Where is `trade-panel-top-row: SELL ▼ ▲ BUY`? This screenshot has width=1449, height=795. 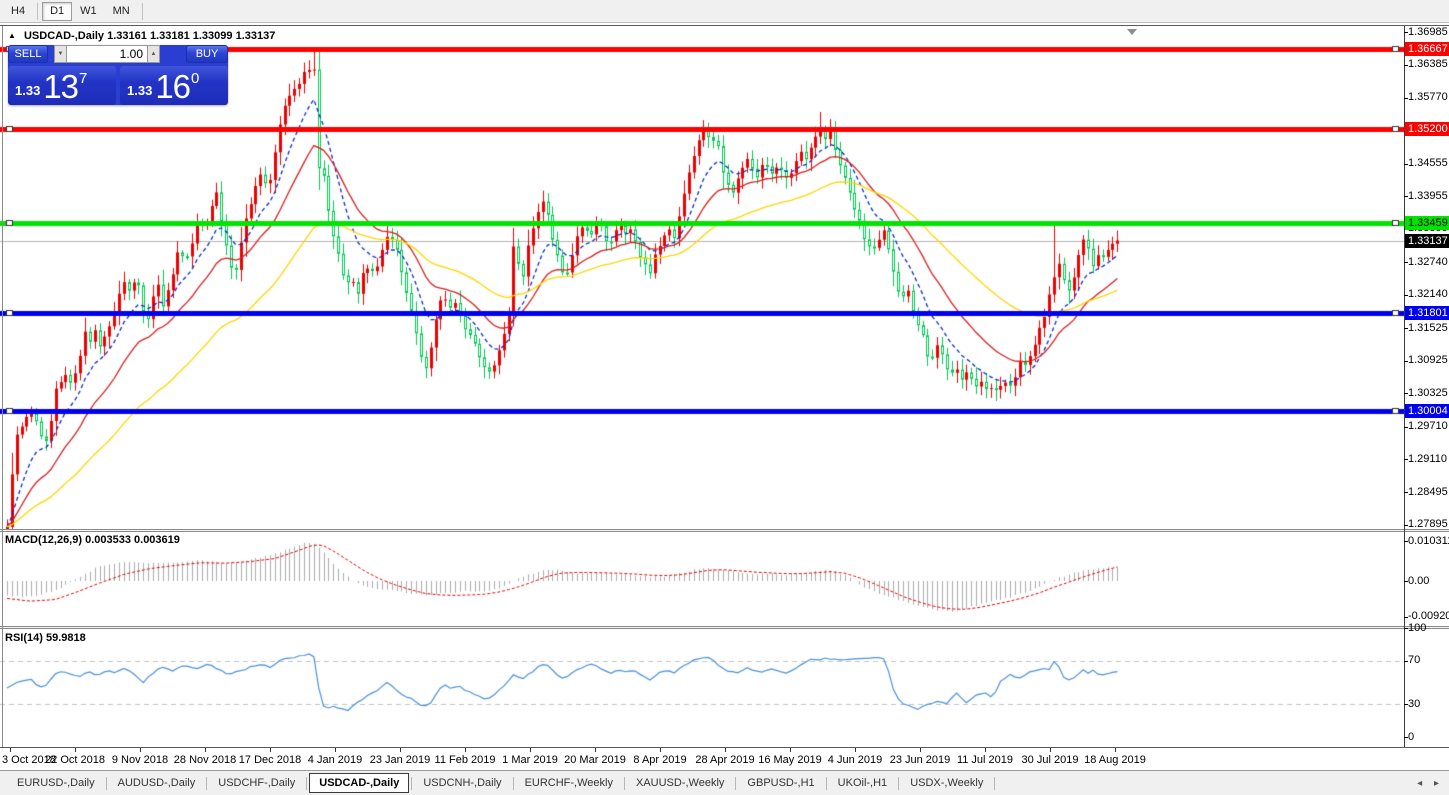 trade-panel-top-row: SELL ▼ ▲ BUY is located at coordinates (118, 54).